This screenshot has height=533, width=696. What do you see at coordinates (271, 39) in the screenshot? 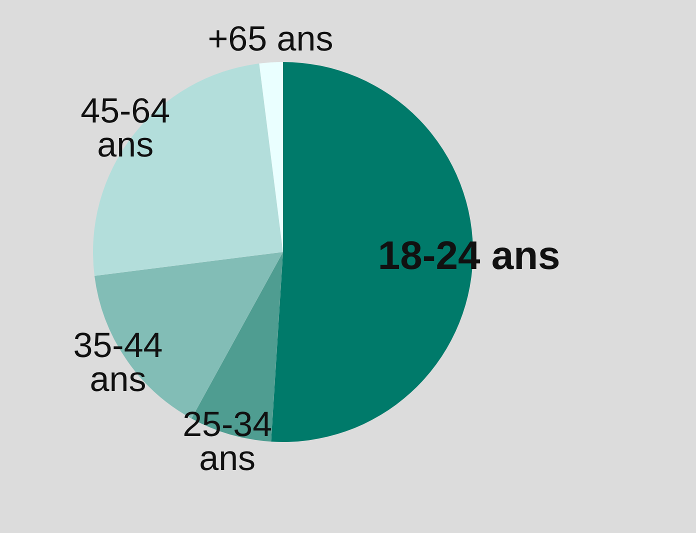
I see `slice-label: +65 ans` at bounding box center [271, 39].